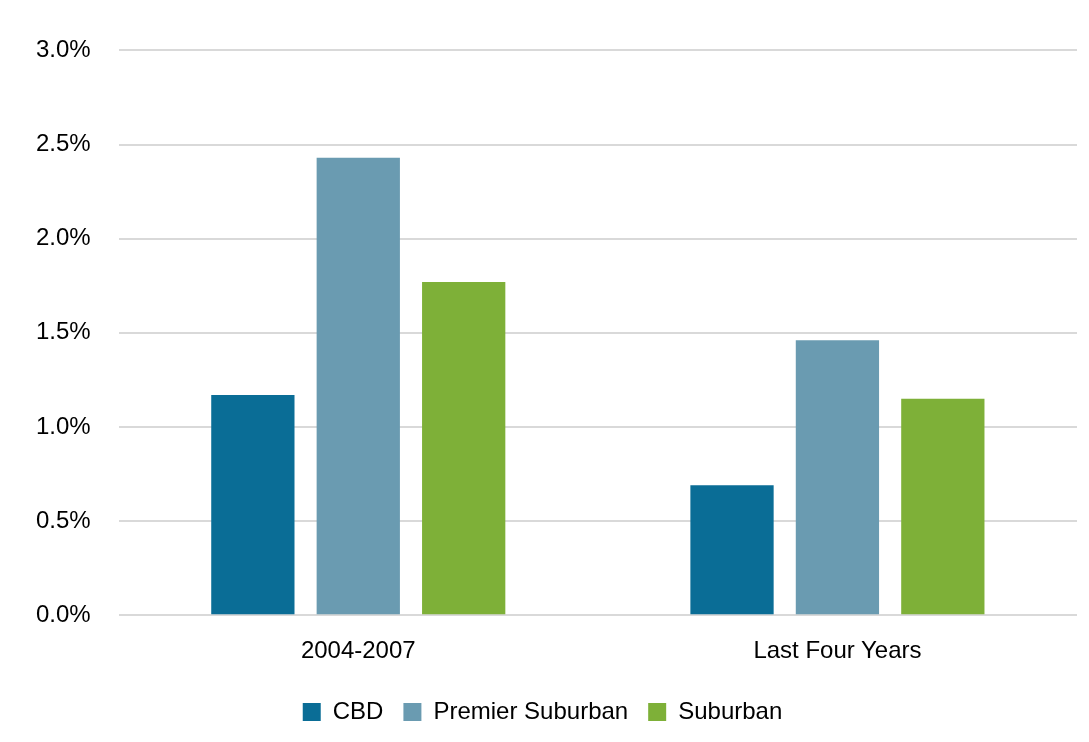 The height and width of the screenshot is (742, 1089). Describe the element at coordinates (63, 331) in the screenshot. I see `y-tick-label: 1.5%` at that location.